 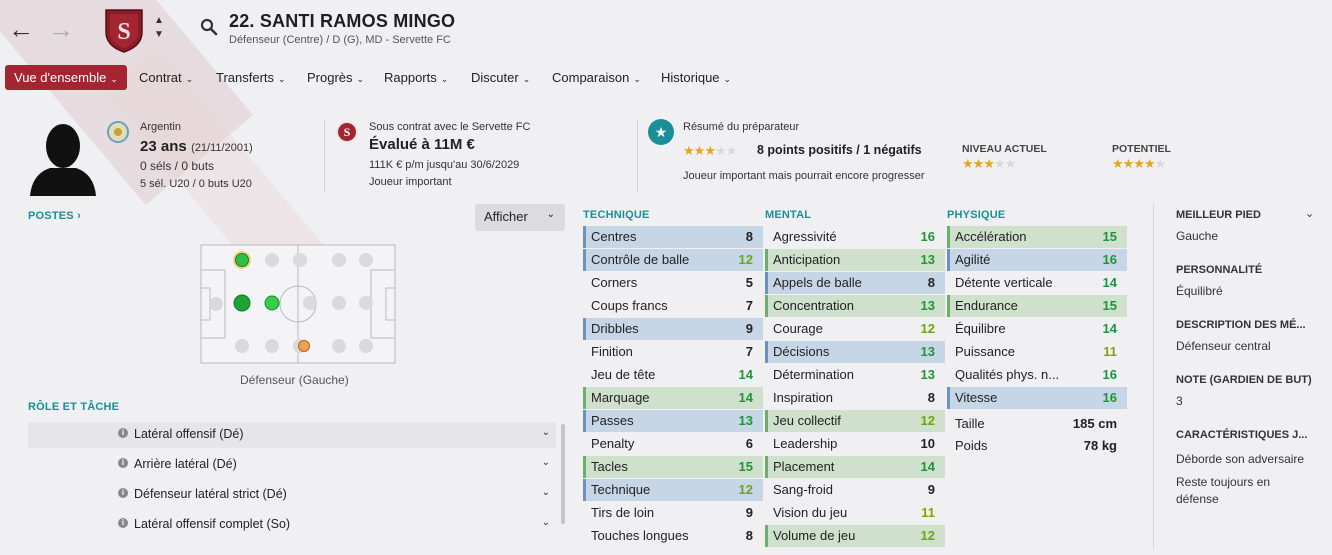 I want to click on attribute-row: Jeu collectif 12, so click(x=855, y=421).